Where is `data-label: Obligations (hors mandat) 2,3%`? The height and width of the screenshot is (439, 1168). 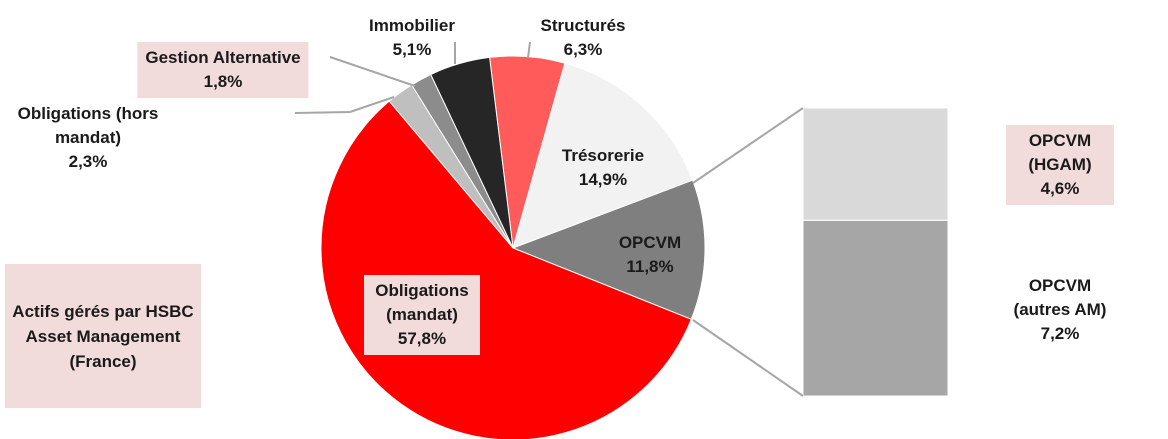 data-label: Obligations (hors mandat) 2,3% is located at coordinates (88, 138).